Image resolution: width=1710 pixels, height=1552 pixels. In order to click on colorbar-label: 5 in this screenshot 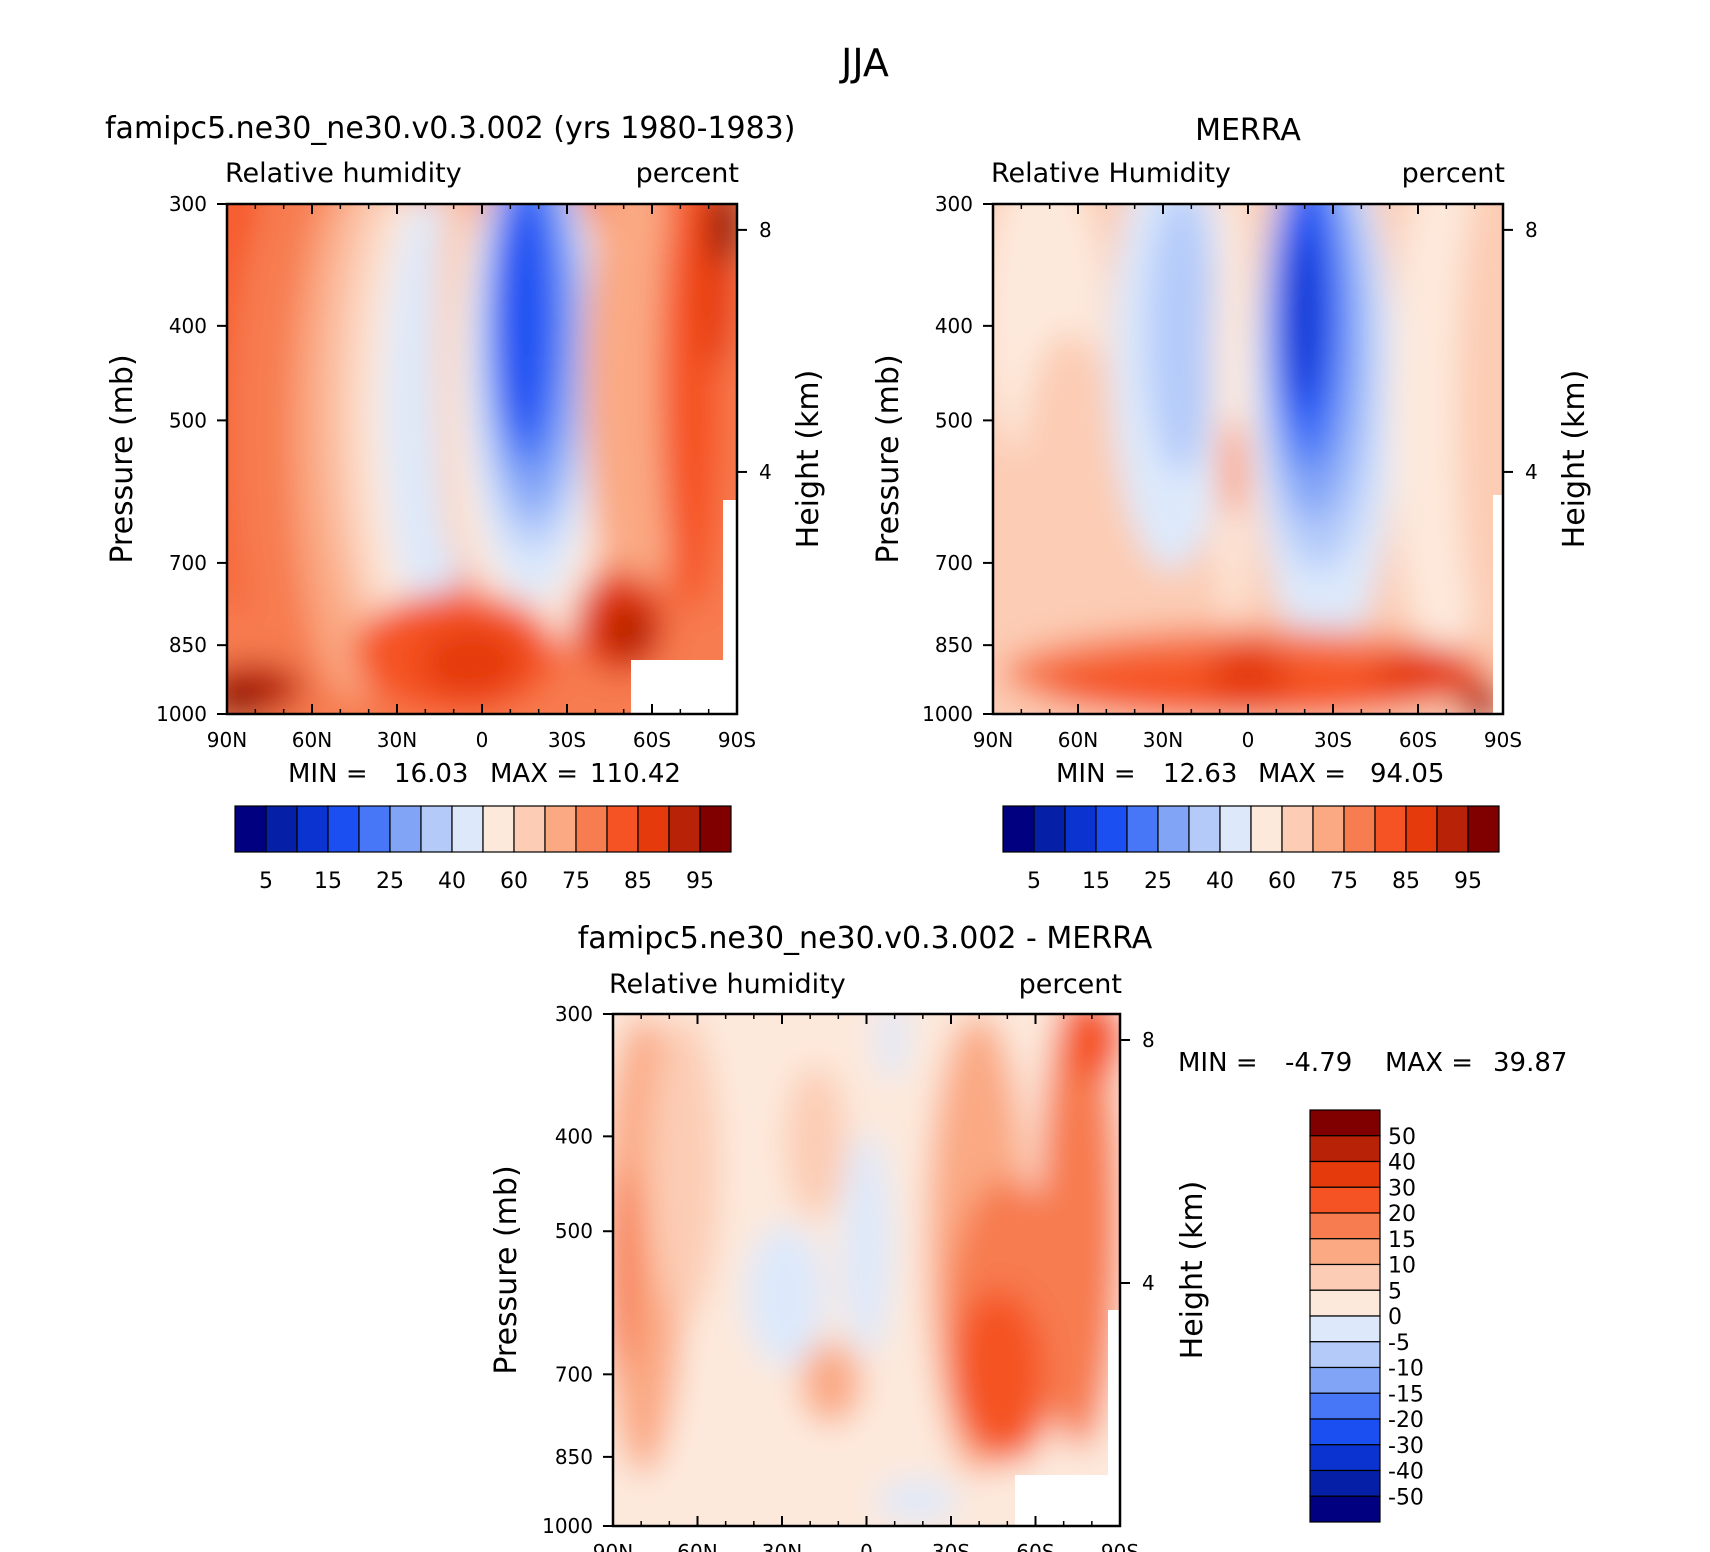, I will do `click(1034, 881)`.